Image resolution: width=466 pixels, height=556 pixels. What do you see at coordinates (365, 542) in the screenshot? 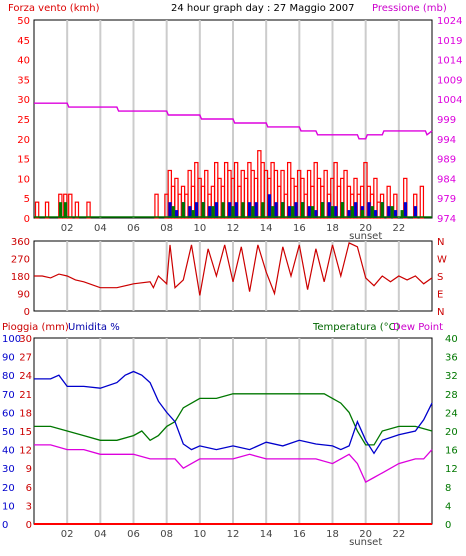
I see `bottom-sunset-label: sunset` at bounding box center [365, 542].